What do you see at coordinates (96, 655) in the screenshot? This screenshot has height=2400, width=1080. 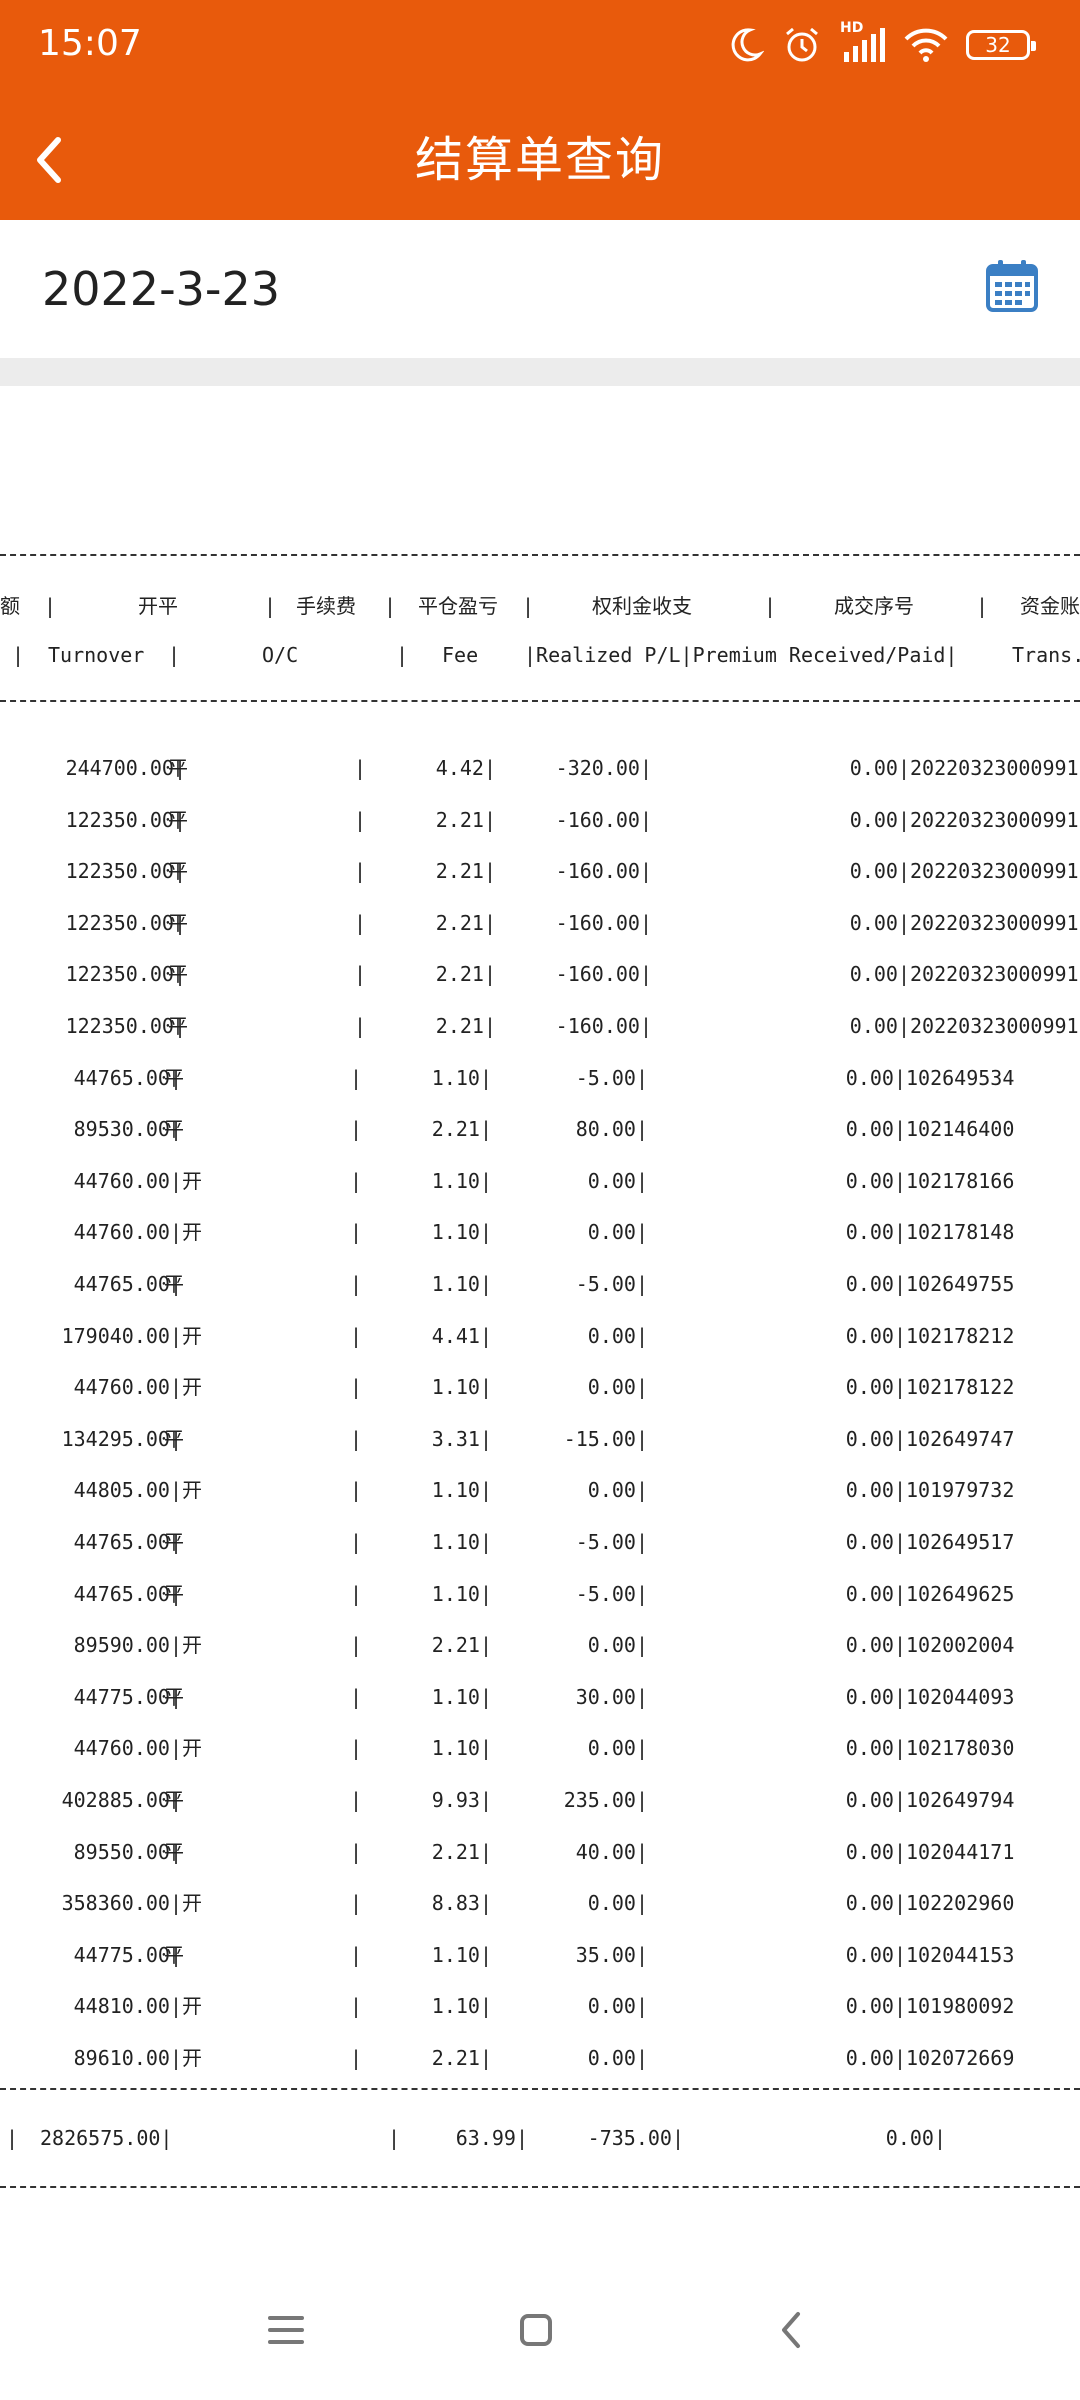 I see `header-turnover-en: Turnover` at bounding box center [96, 655].